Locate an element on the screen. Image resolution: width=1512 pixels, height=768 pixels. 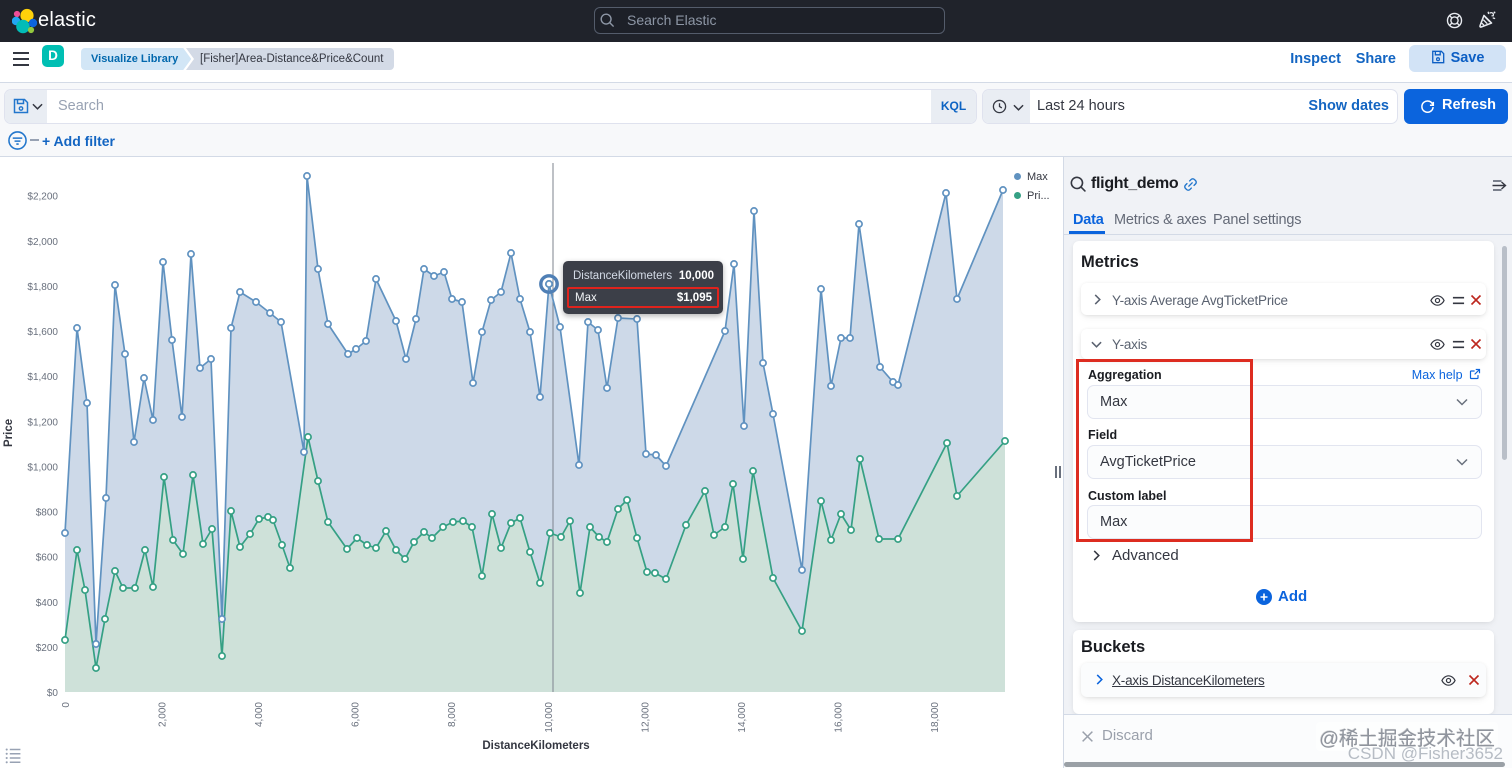
svg-text: Price is located at coordinates (9, 433).